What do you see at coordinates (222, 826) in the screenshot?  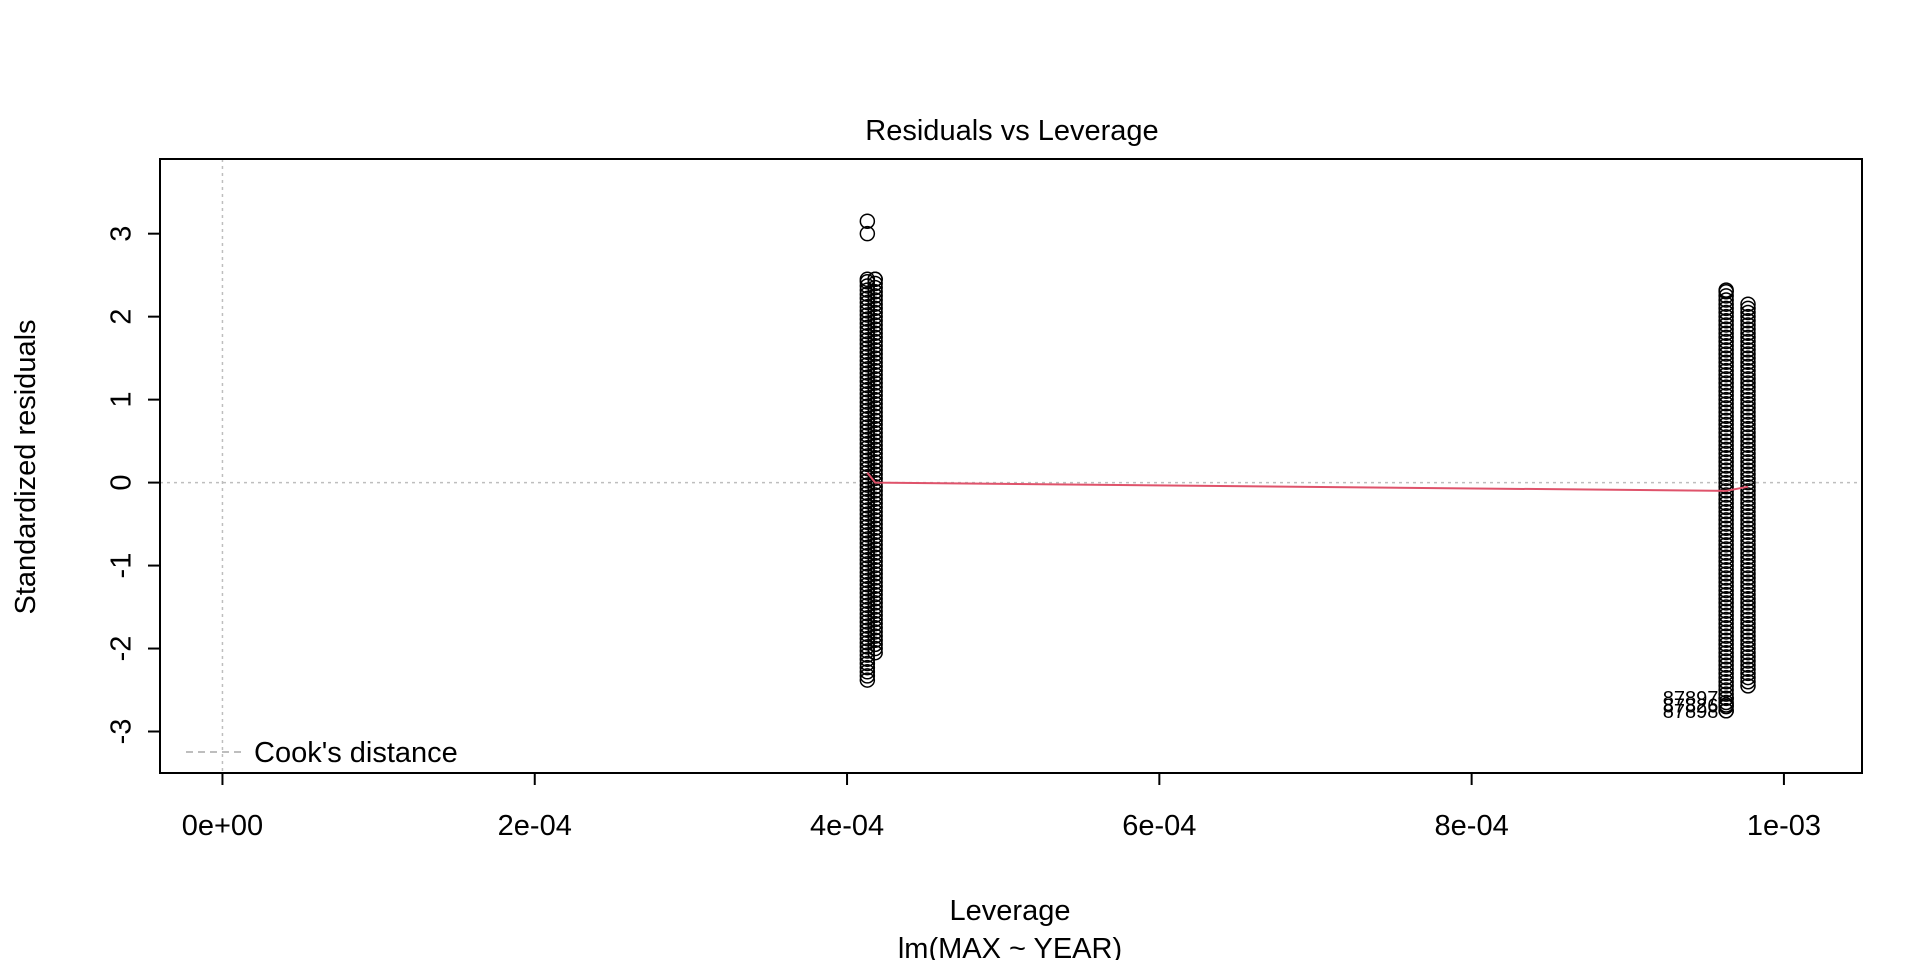 I see `x-tick-label: 0e+00` at bounding box center [222, 826].